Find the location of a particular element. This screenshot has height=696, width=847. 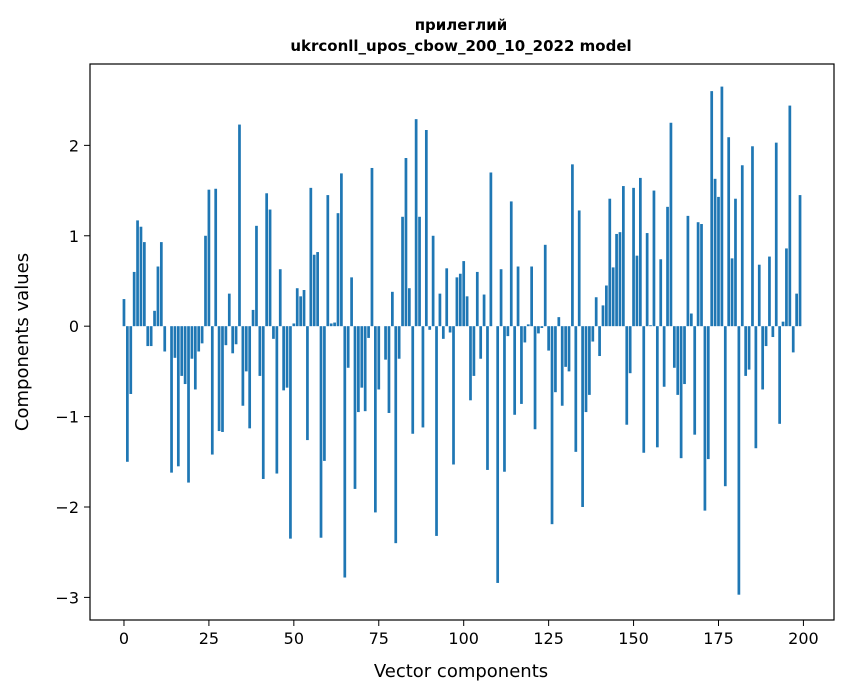

y-tick-label: −1 is located at coordinates (67, 417).